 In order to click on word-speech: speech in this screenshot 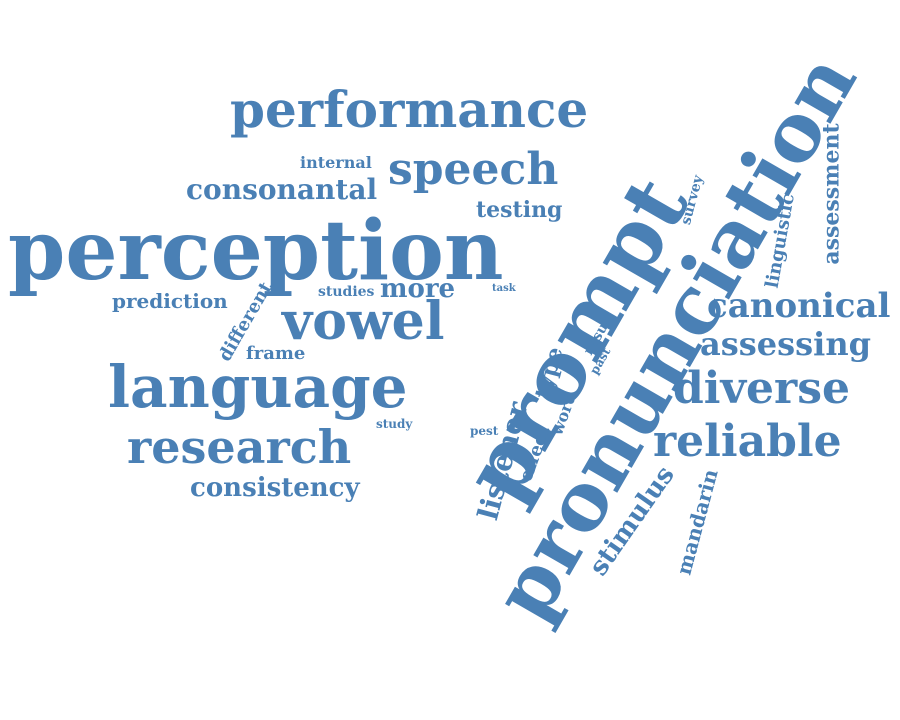, I will do `click(473, 169)`.